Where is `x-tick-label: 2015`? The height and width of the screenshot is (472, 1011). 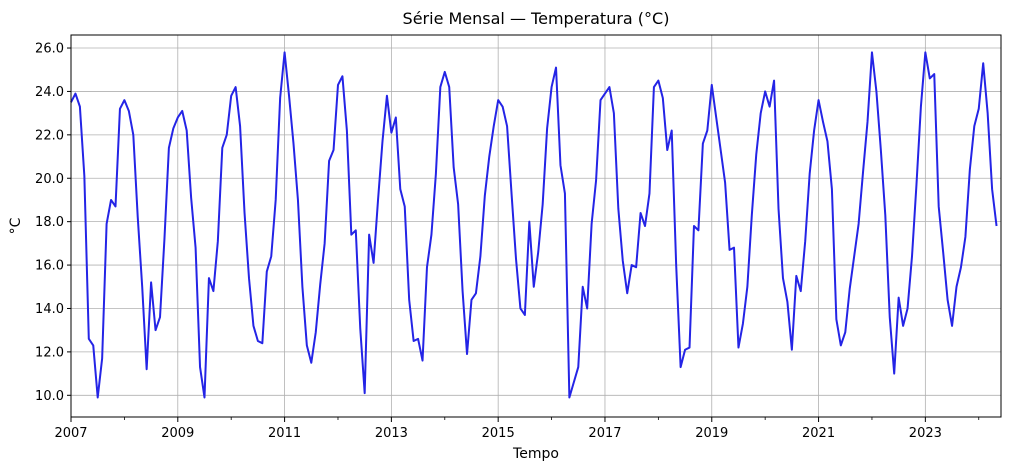
x-tick-label: 2015 is located at coordinates (498, 433).